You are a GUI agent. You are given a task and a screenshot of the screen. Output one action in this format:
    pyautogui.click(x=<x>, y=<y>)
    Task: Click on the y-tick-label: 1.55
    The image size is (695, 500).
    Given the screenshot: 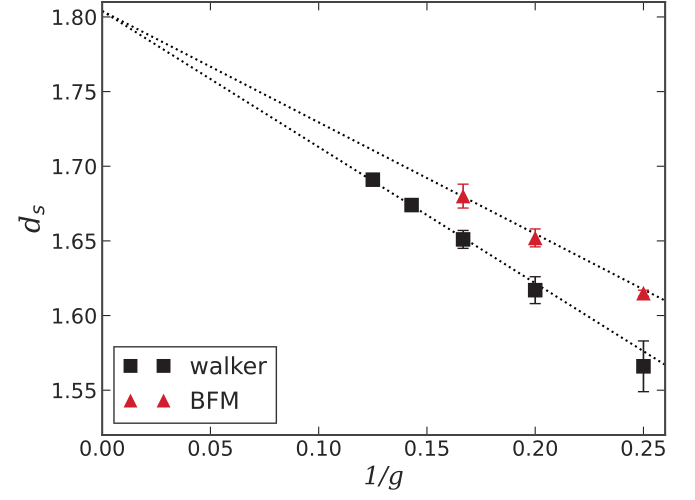 What is the action you would take?
    pyautogui.click(x=74, y=390)
    